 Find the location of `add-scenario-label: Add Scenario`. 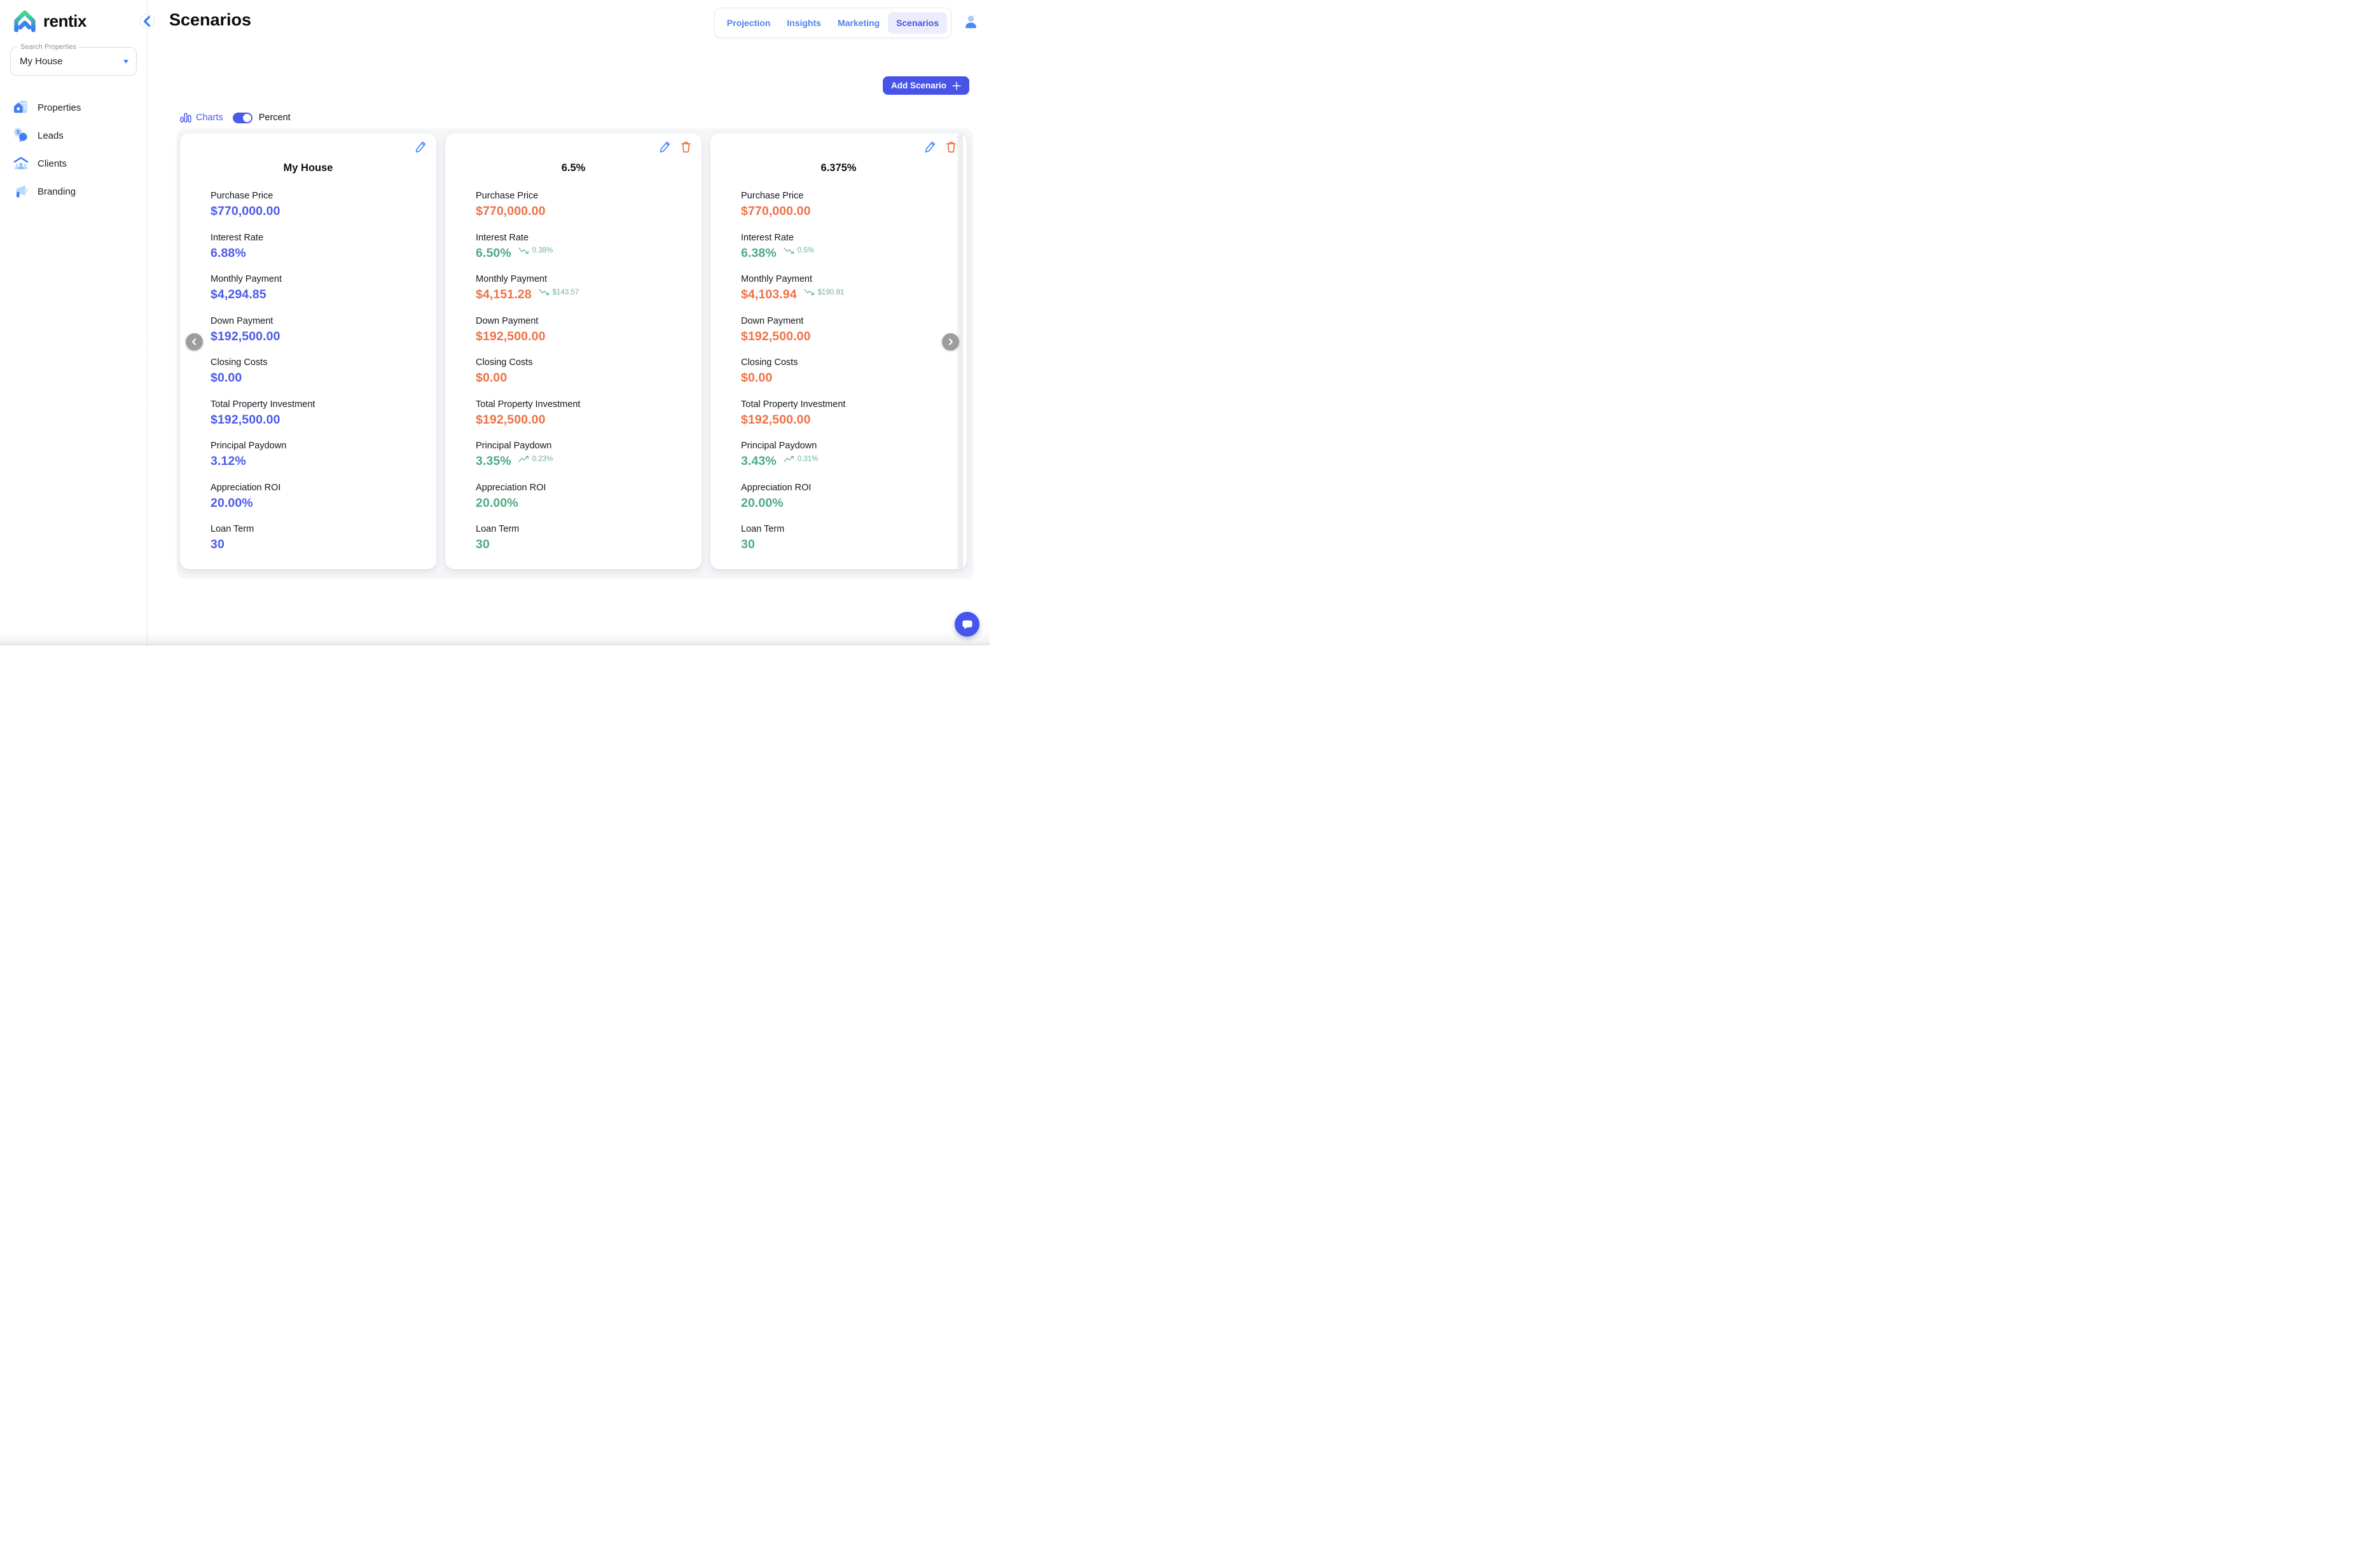

add-scenario-label: Add Scenario is located at coordinates (918, 85).